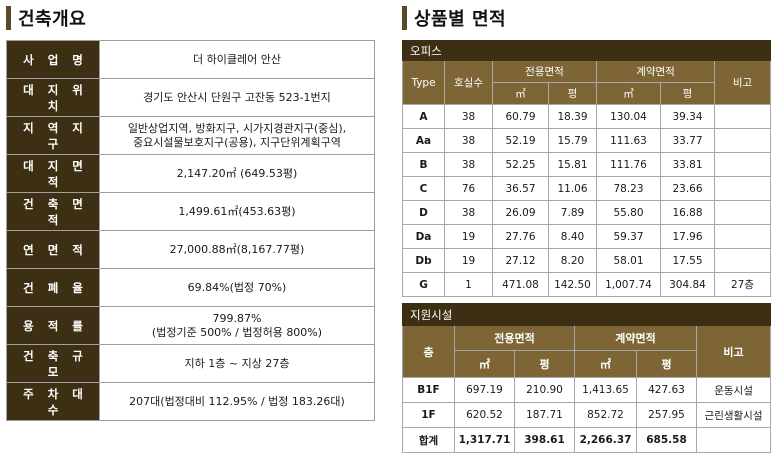  What do you see at coordinates (687, 284) in the screenshot?
I see `cell-ct-py: 304.84` at bounding box center [687, 284].